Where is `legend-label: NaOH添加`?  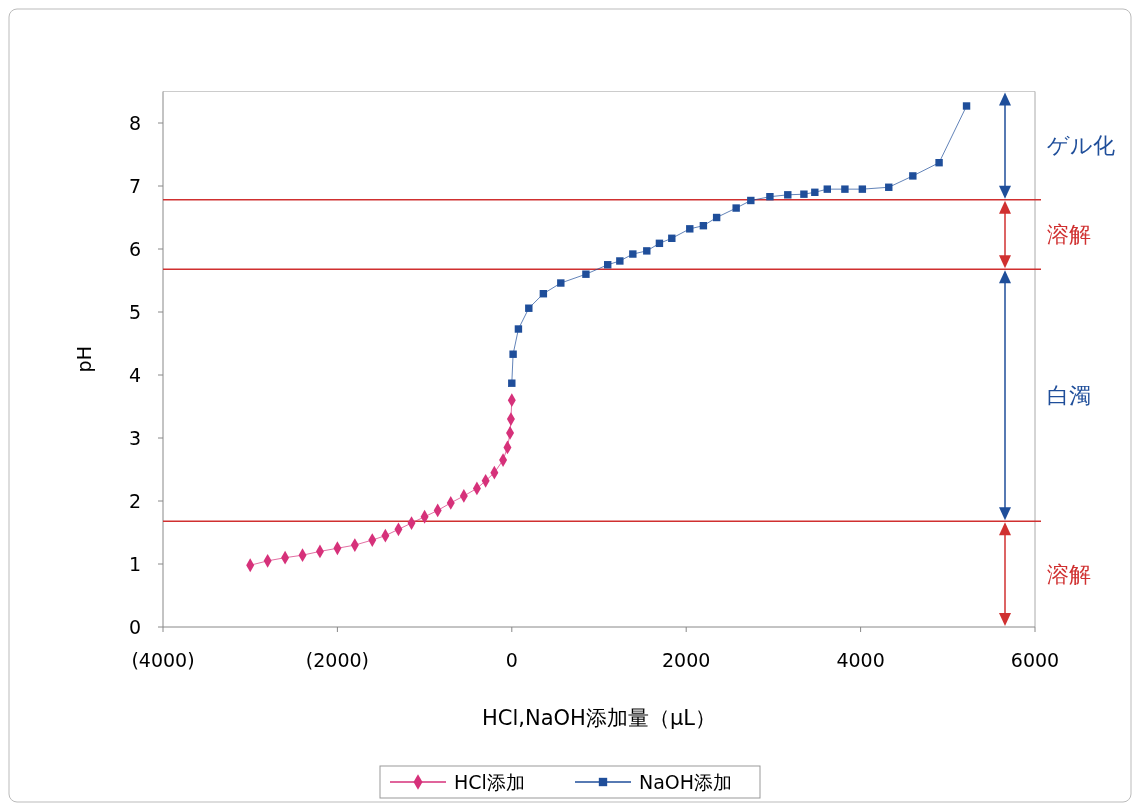
legend-label: NaOH添加 is located at coordinates (686, 781).